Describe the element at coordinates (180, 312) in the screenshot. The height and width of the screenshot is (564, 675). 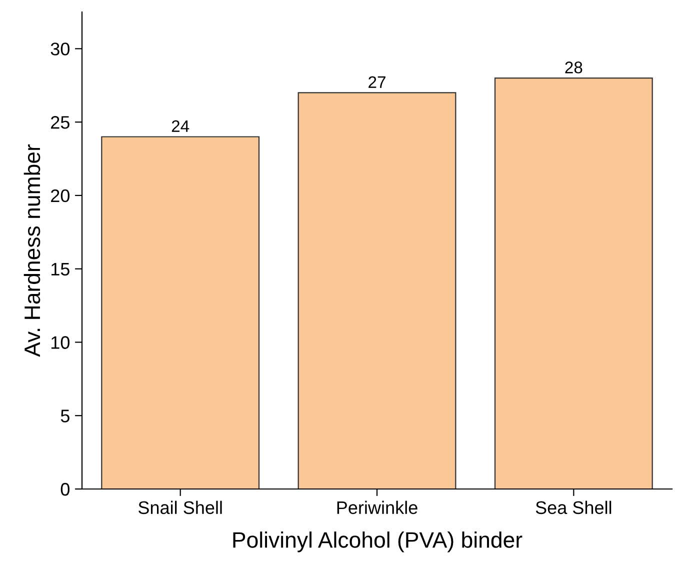
I see `bar` at that location.